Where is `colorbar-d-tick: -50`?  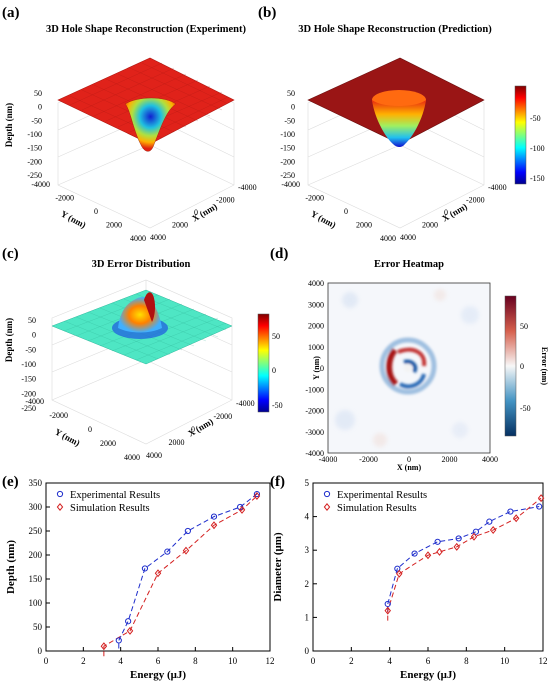 colorbar-d-tick: -50 is located at coordinates (525, 408).